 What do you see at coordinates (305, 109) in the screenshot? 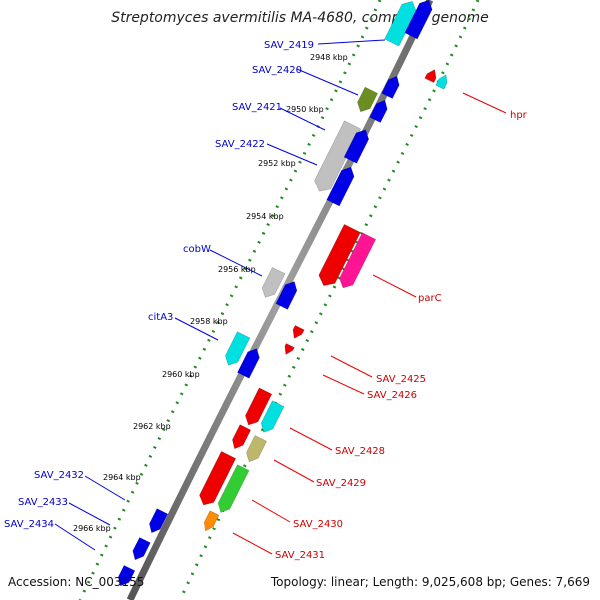
I see `tick-label: 2950 kbp` at bounding box center [305, 109].